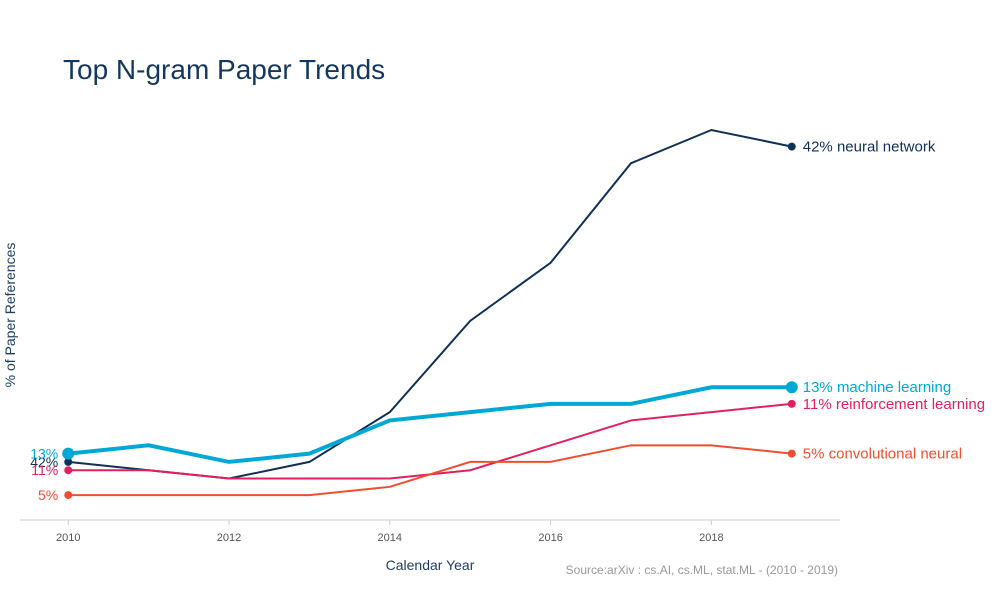 Image resolution: width=1000 pixels, height=600 pixels. Describe the element at coordinates (44, 454) in the screenshot. I see `start-label-machine-learning: 13%` at that location.